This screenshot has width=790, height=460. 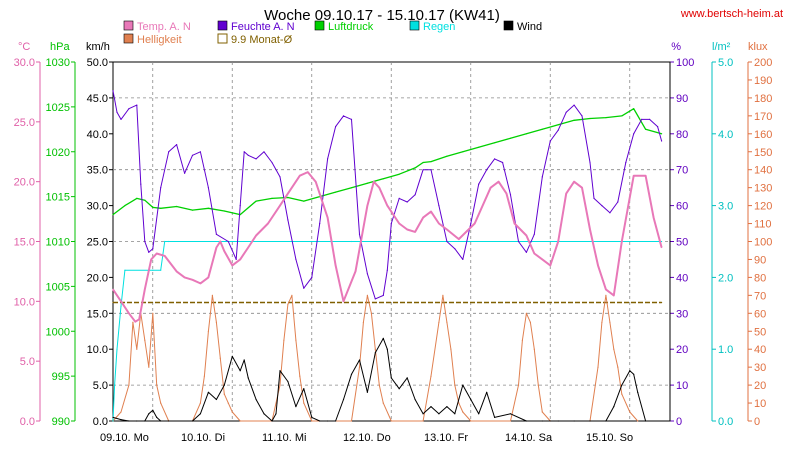 I want to click on rain-axis: 0.0 1.0 2.0 3.0 4.0 5.0, so click(x=722, y=242).